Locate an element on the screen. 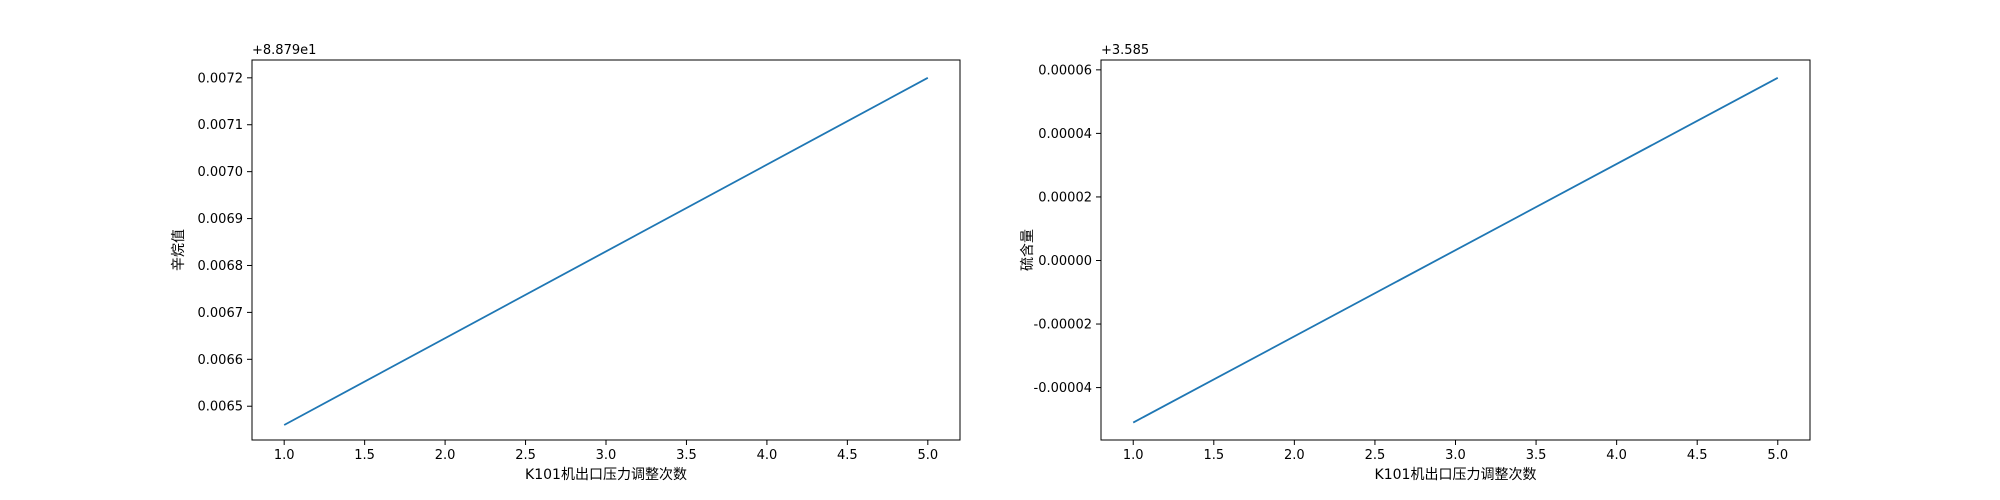  left-y-tick-label: 0.0071 is located at coordinates (221, 125).